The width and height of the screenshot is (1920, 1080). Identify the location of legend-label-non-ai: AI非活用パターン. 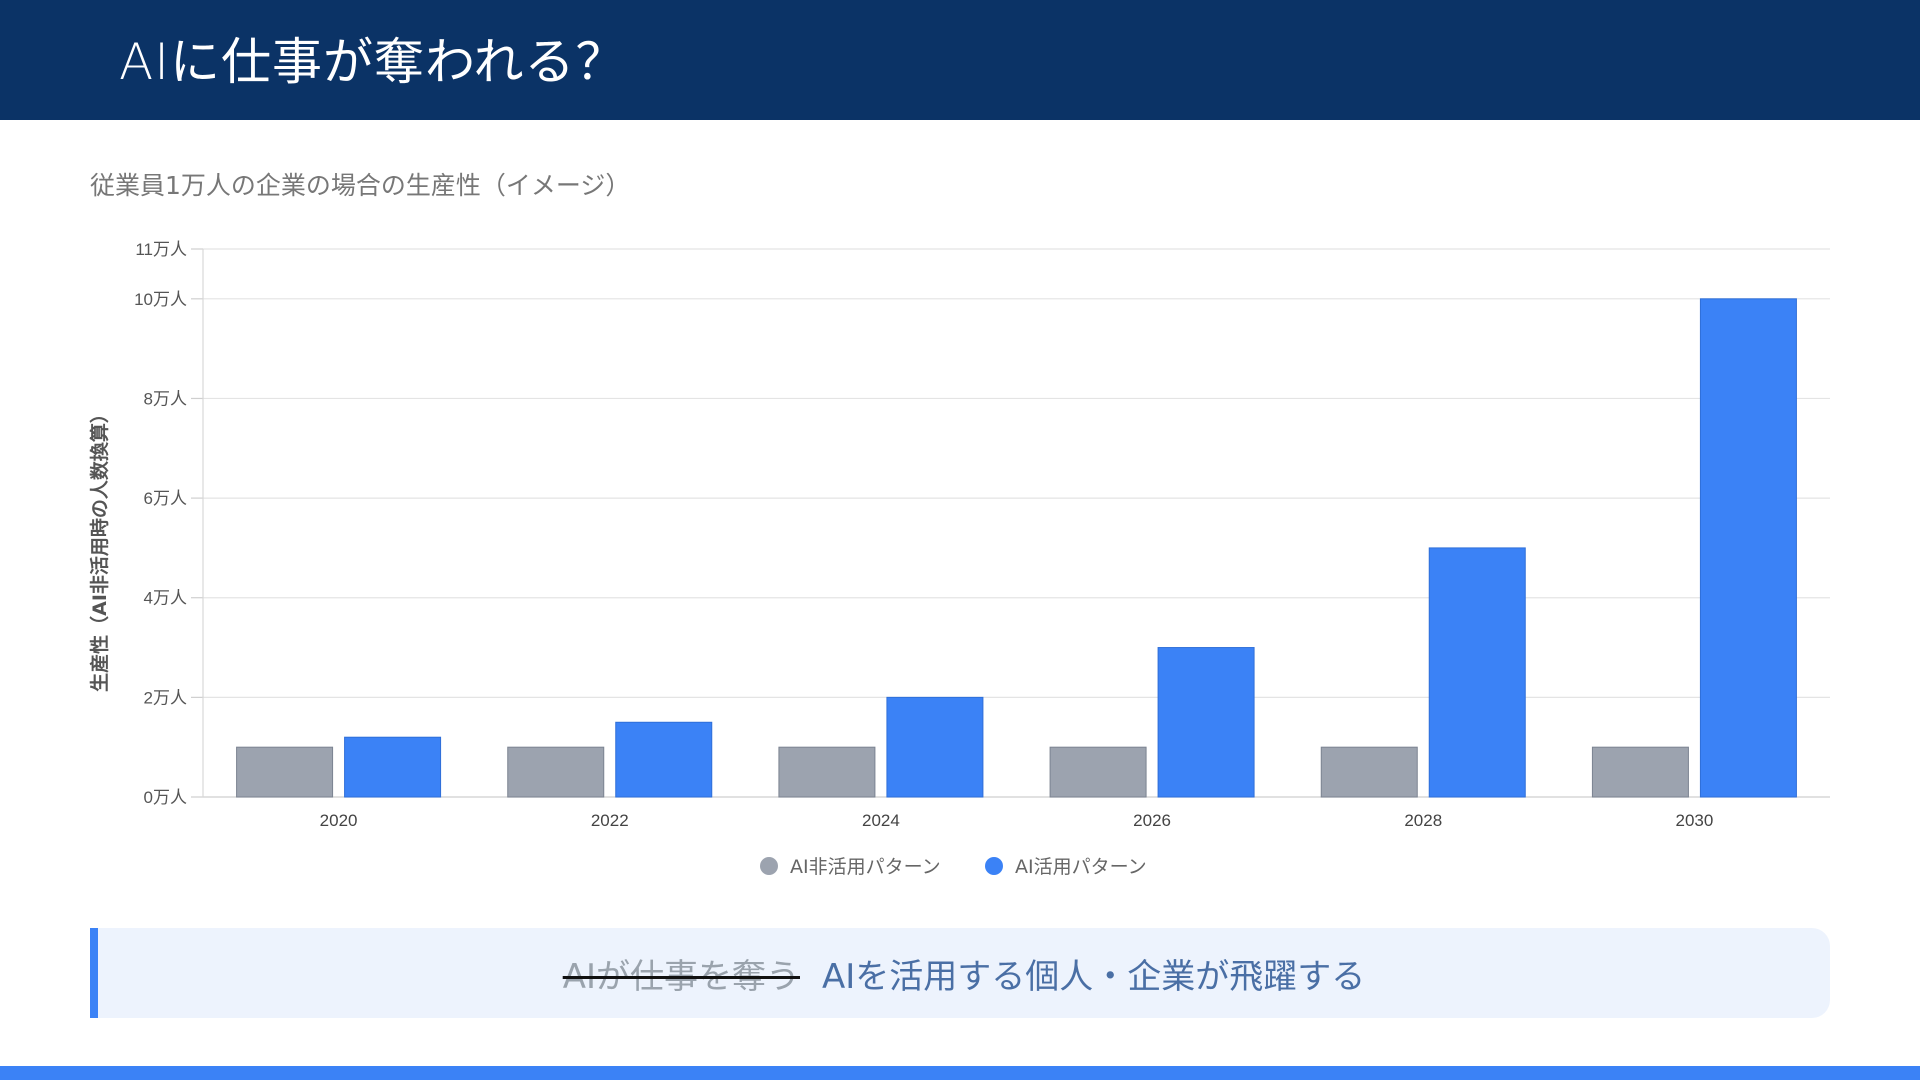
(865, 867).